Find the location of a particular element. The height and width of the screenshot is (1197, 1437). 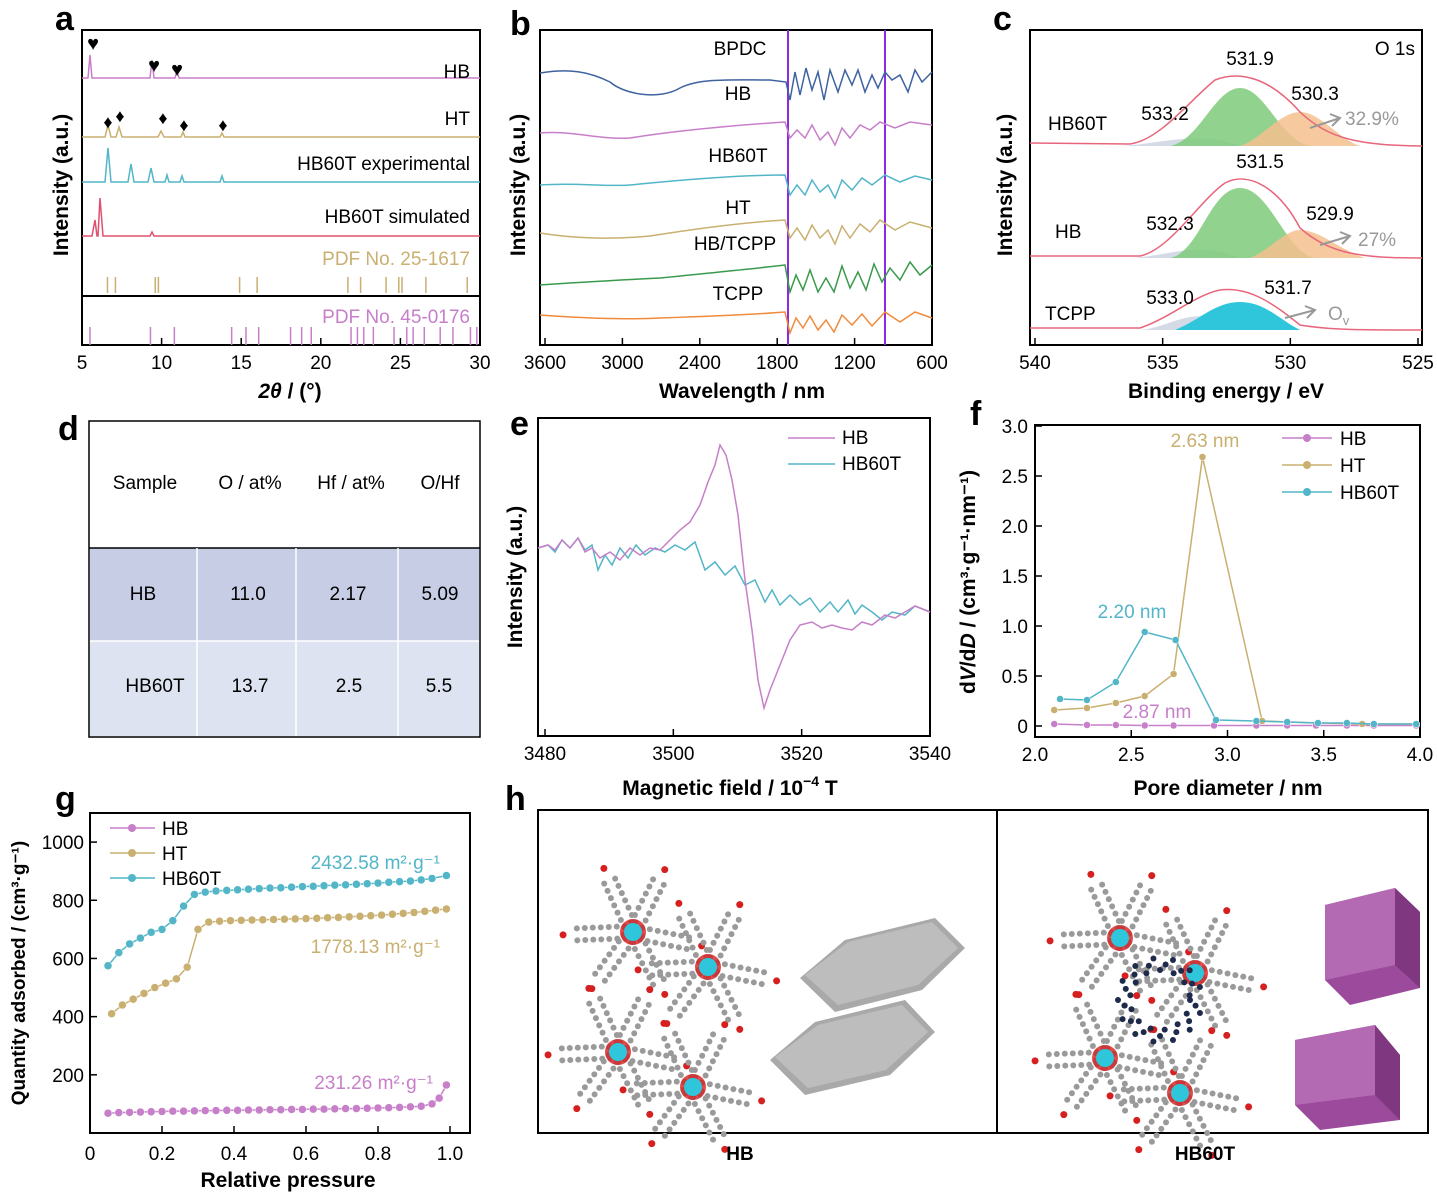

hb60t-epr-curve is located at coordinates (734, 578).